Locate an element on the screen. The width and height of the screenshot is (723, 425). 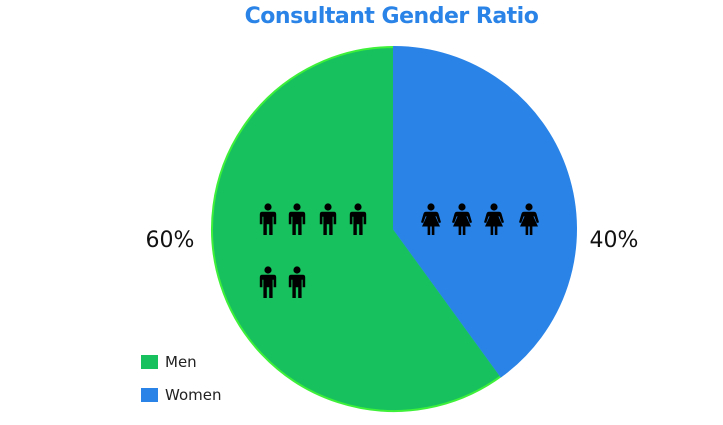
legend-item-men: Men is located at coordinates (181, 362).